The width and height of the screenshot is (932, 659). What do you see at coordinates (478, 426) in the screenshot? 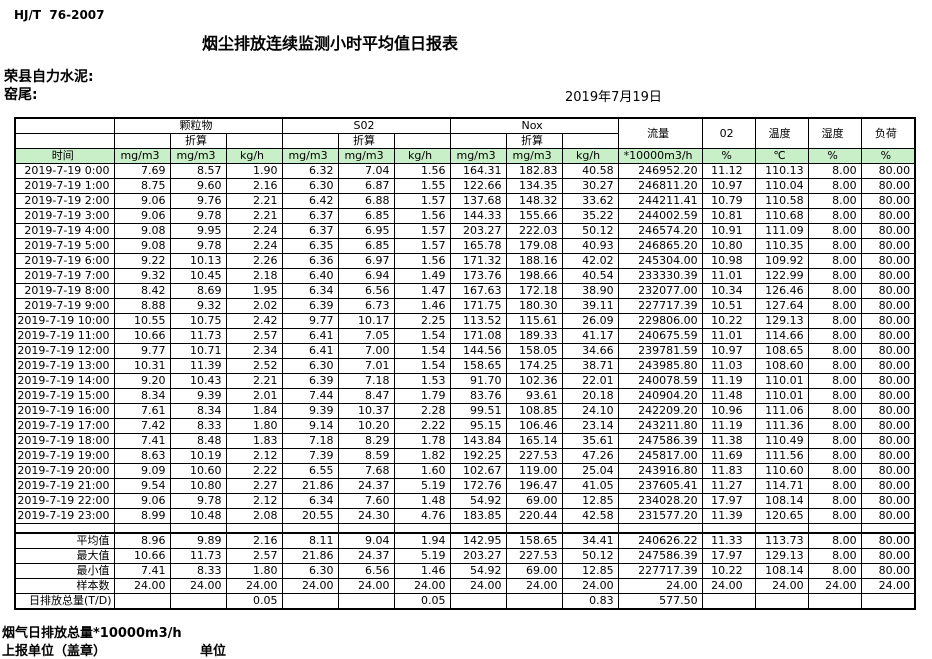
I see `value-cell: 95.15` at bounding box center [478, 426].